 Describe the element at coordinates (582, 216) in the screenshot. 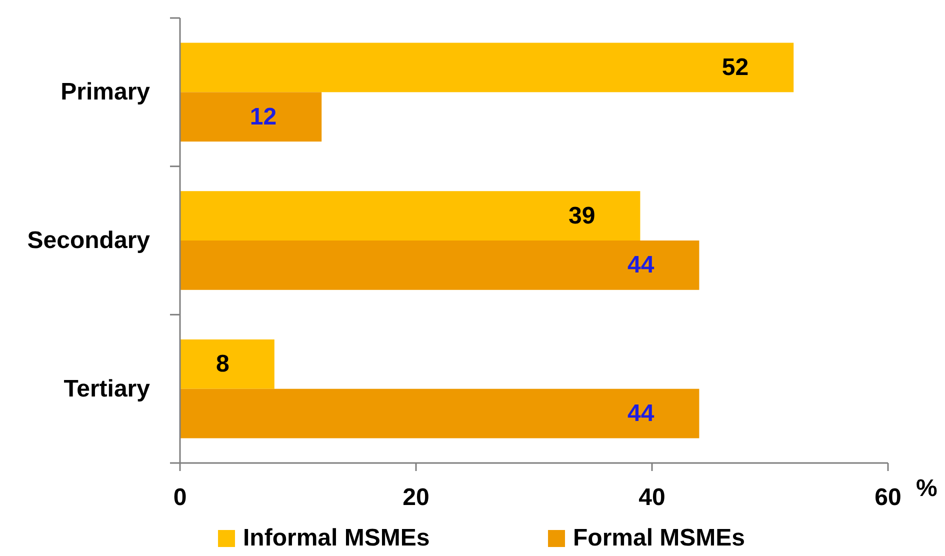

I see `data-label: 39` at that location.